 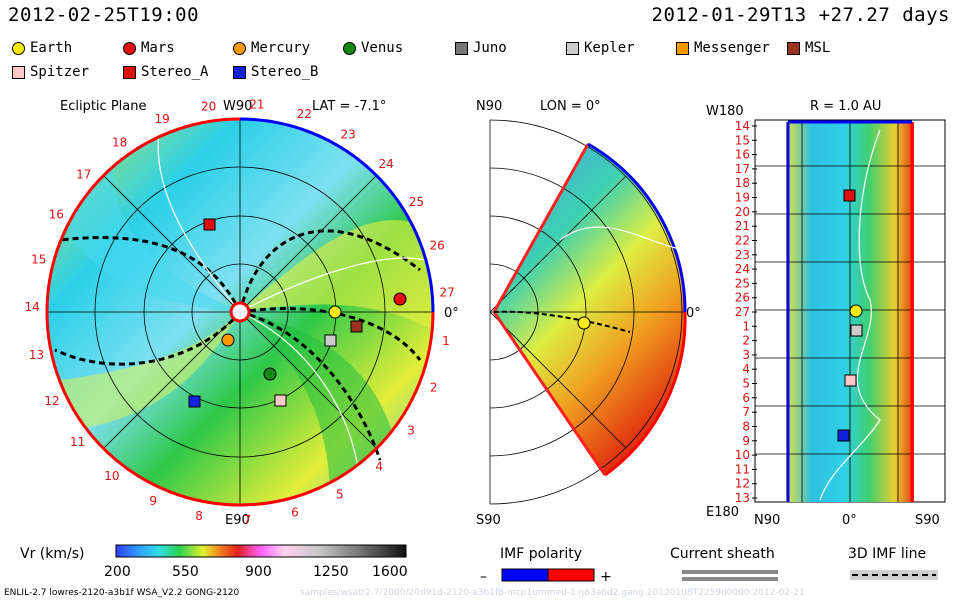 I want to click on ecliptic-bottom-label: E90, so click(x=237, y=520).